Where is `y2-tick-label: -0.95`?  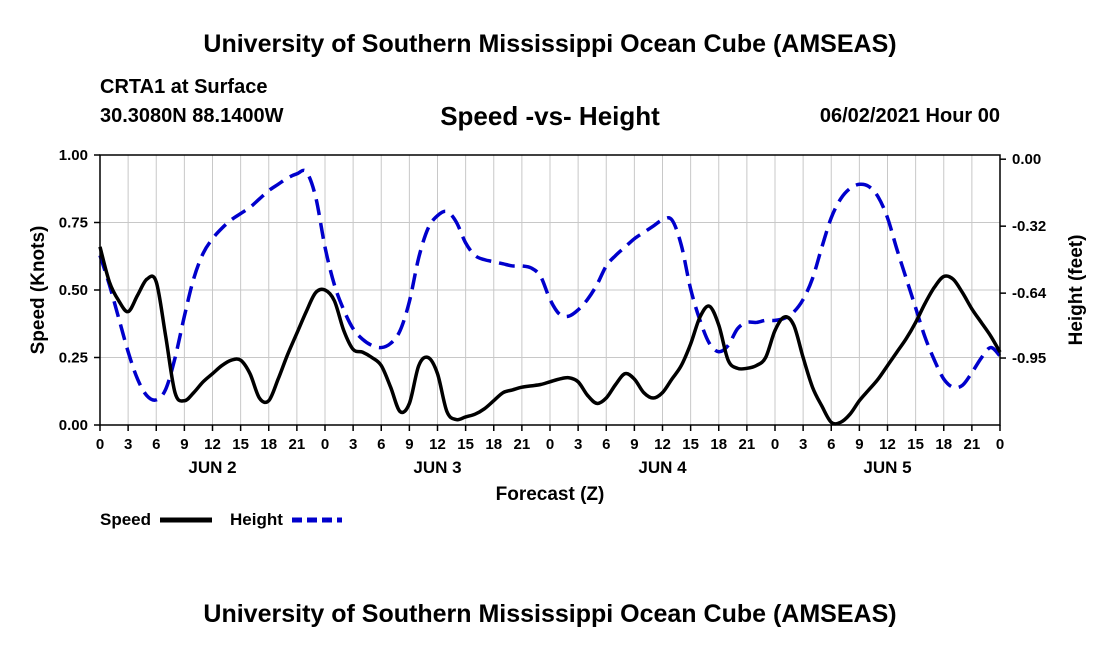
y2-tick-label: -0.95 is located at coordinates (1029, 358).